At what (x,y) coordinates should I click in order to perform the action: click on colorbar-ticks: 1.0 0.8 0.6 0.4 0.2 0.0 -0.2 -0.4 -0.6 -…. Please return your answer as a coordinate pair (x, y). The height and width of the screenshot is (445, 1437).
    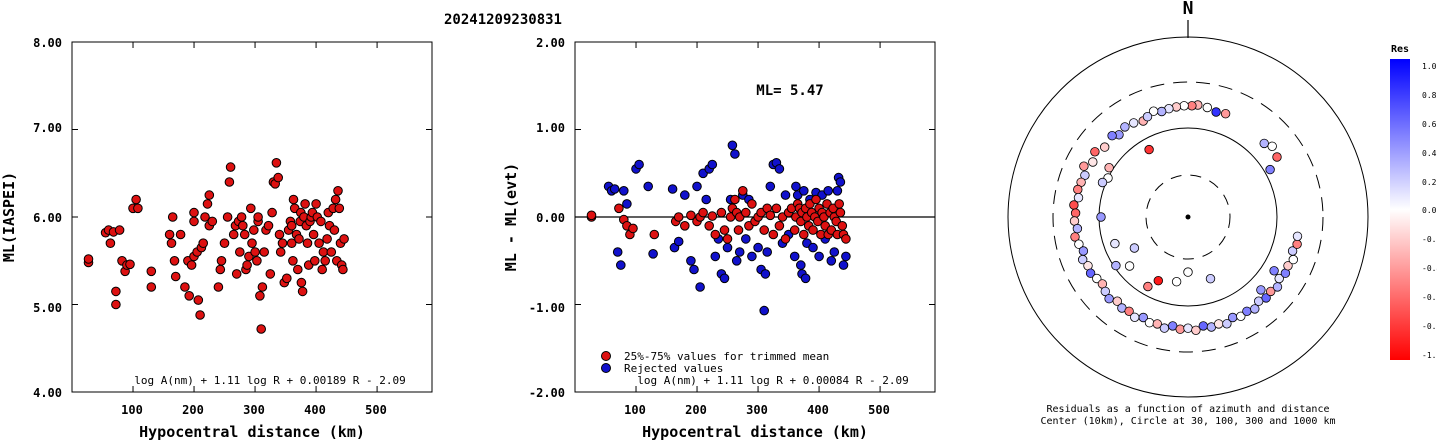
    Looking at the image, I should click on (1429, 211).